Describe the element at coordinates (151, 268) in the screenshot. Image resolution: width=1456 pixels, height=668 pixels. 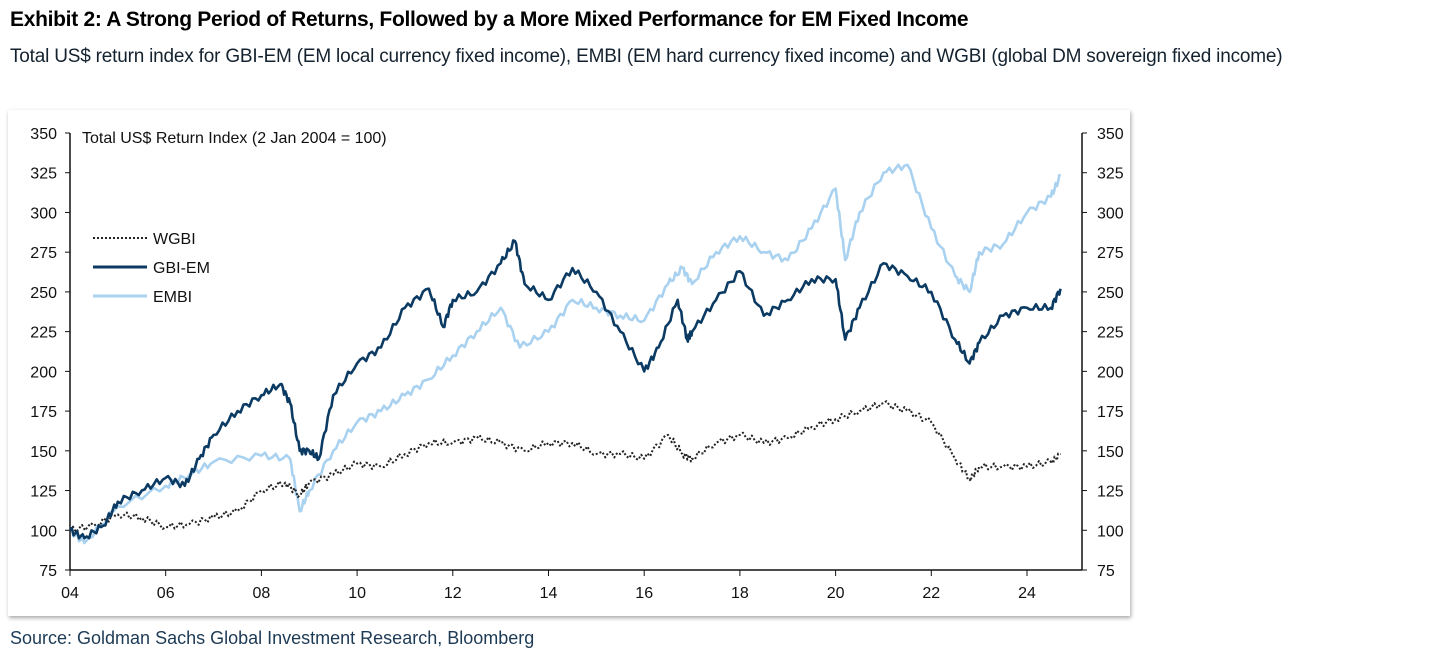
I see `legend: WGBI GBI-EM EMBI` at that location.